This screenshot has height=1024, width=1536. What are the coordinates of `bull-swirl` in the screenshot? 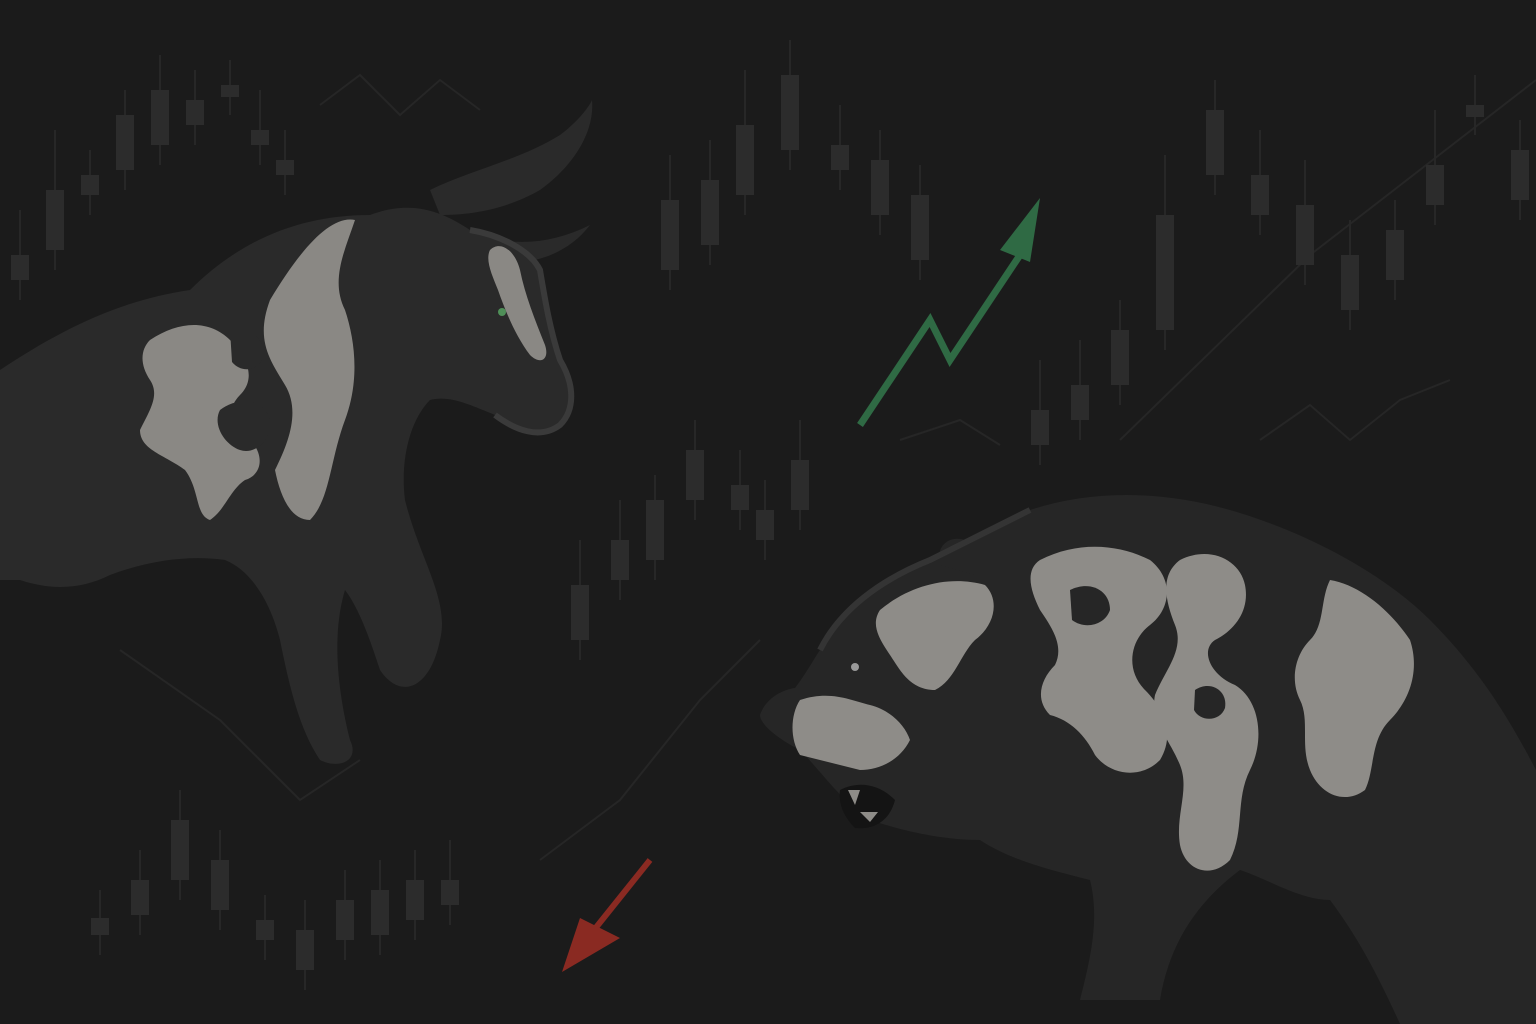 It's located at (244, 426).